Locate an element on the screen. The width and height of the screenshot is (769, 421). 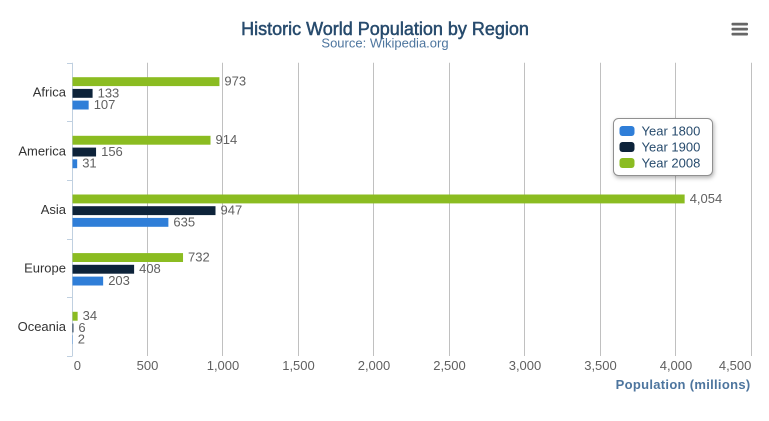
svg-text: 3,500 is located at coordinates (600, 365).